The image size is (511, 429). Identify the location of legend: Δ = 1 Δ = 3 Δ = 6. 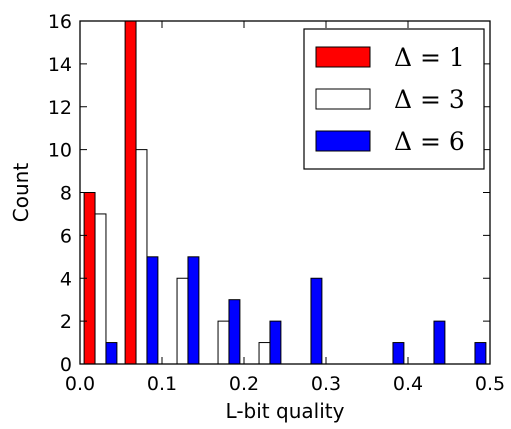
(394, 99).